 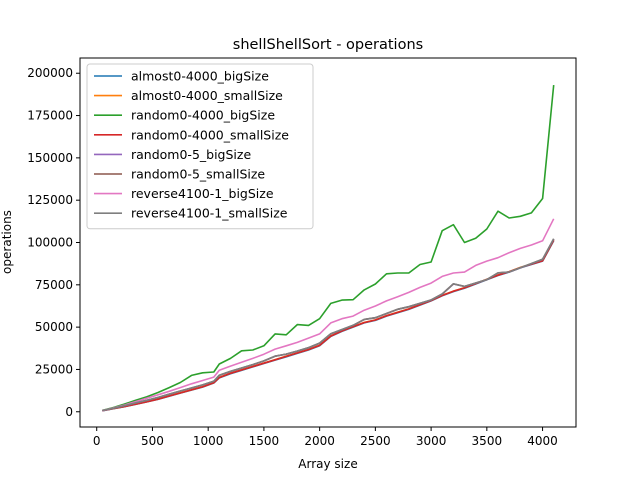 What do you see at coordinates (50, 73) in the screenshot?
I see `y-tick-label: 200000` at bounding box center [50, 73].